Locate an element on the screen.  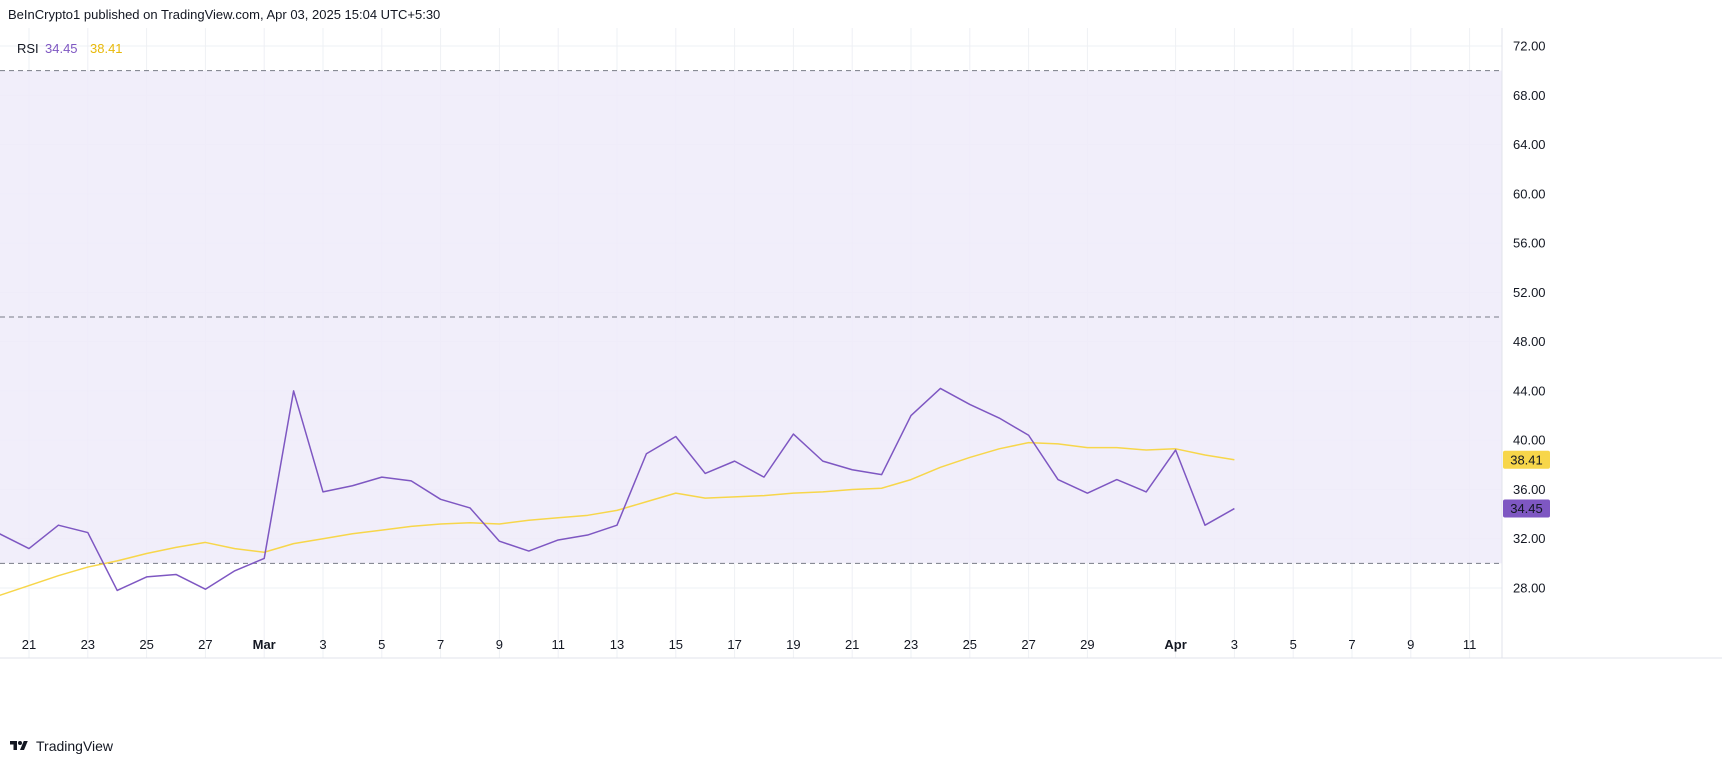
price-axis-label: 72.00 is located at coordinates (1529, 46).